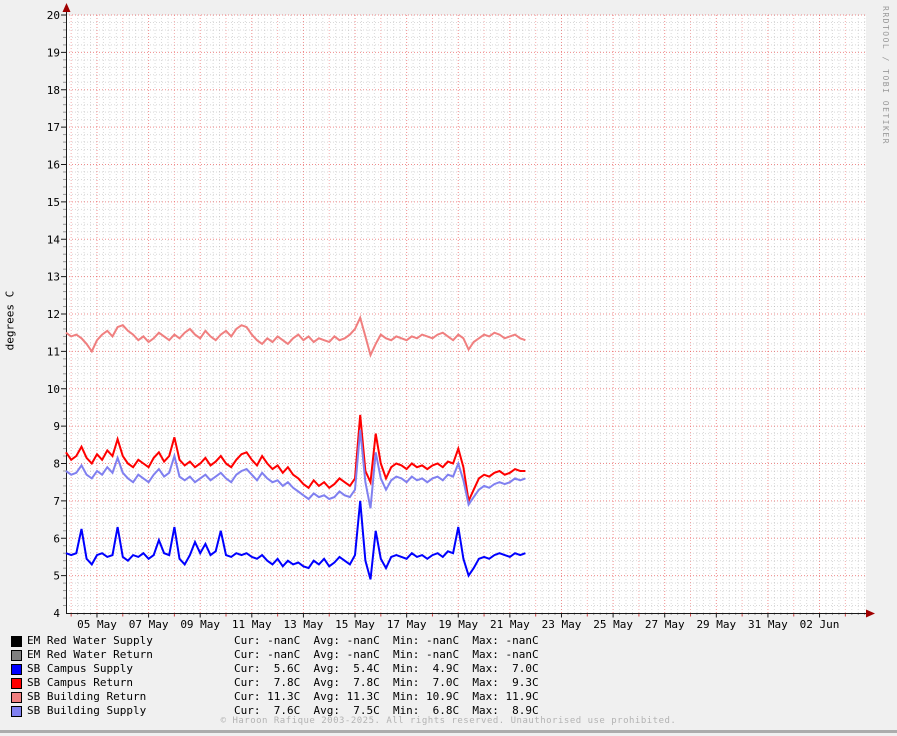  What do you see at coordinates (200, 624) in the screenshot?
I see `x-tick-label: 09 May` at bounding box center [200, 624].